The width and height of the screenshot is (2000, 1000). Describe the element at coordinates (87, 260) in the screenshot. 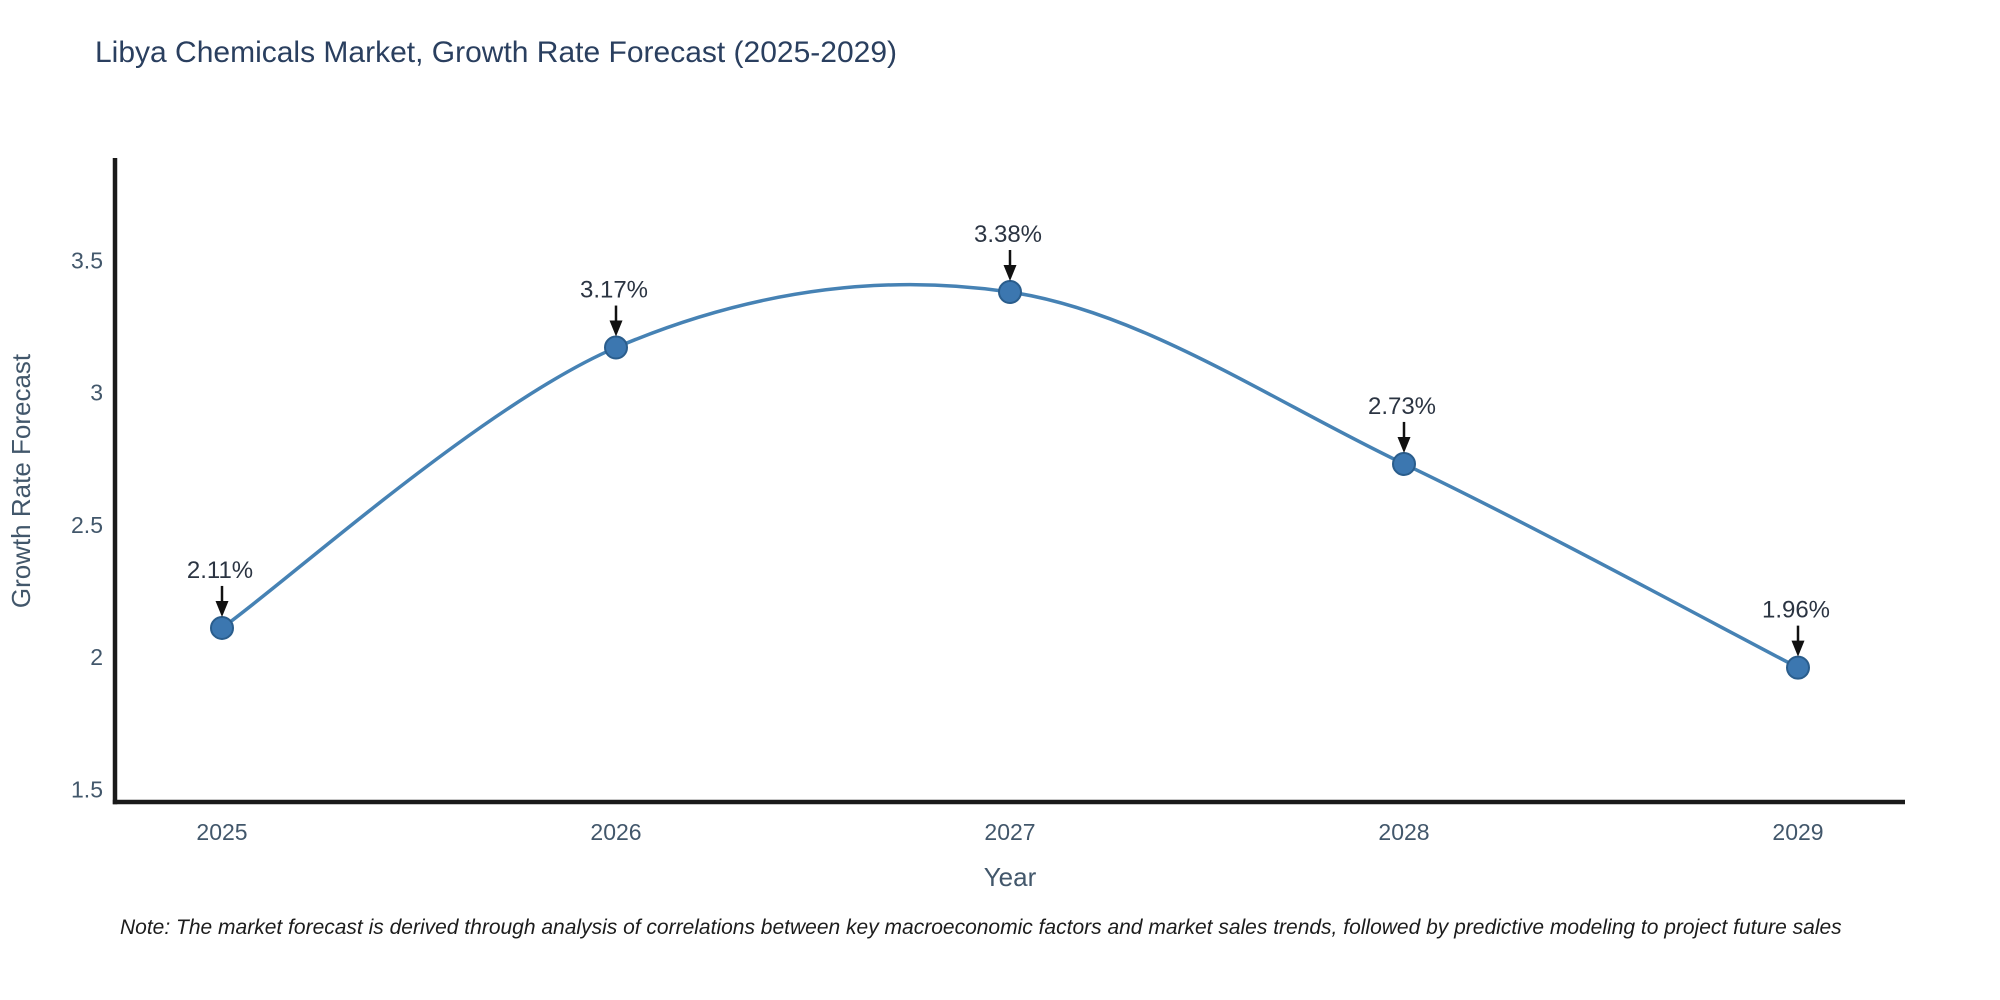

I see `y-tick-label: 3.5` at that location.